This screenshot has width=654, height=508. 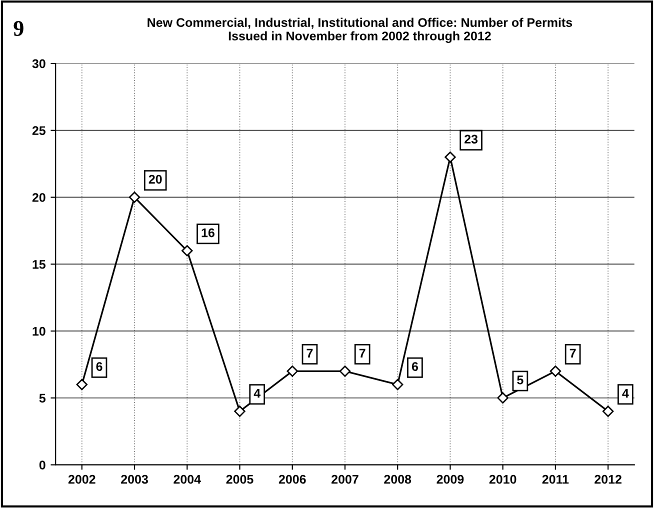 What do you see at coordinates (345, 479) in the screenshot?
I see `x-tick-label: 2007` at bounding box center [345, 479].